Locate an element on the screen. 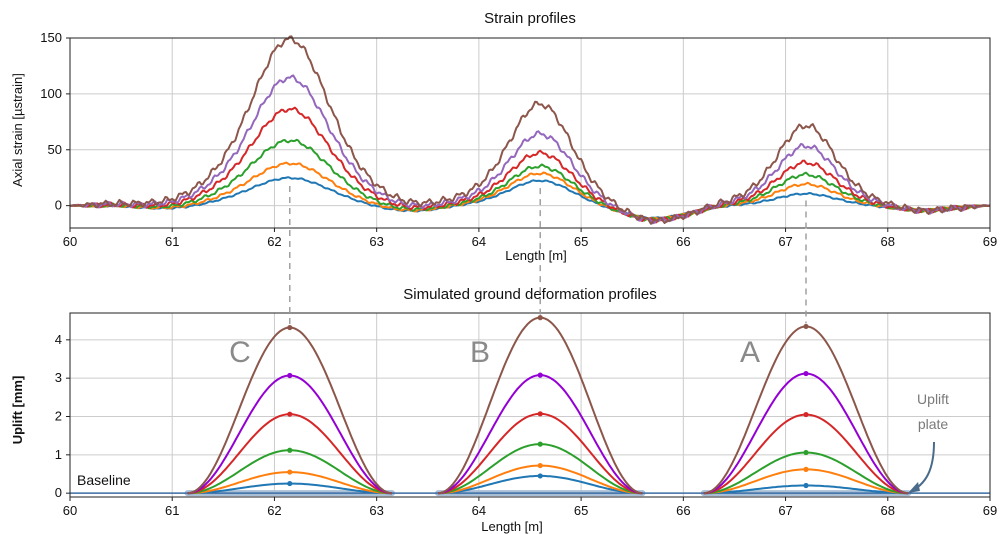  uplift-ylabel: Uplift [mm] is located at coordinates (17, 410).